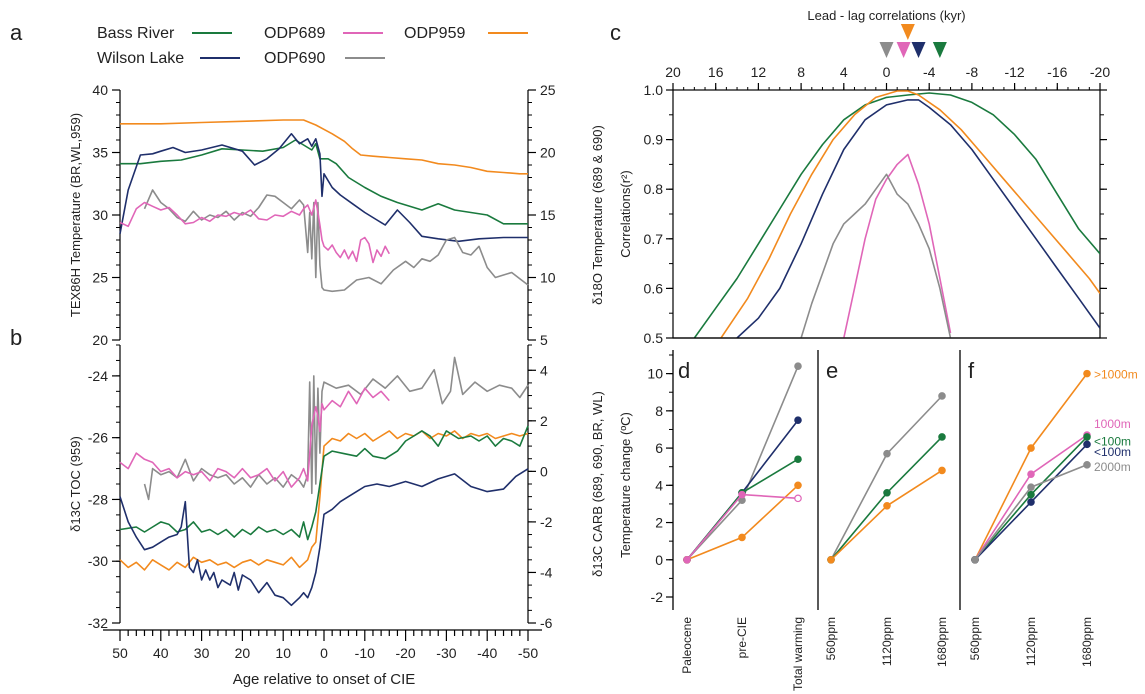  What do you see at coordinates (434, 33) in the screenshot?
I see `legend-label-odp959: ODP959` at bounding box center [434, 33].